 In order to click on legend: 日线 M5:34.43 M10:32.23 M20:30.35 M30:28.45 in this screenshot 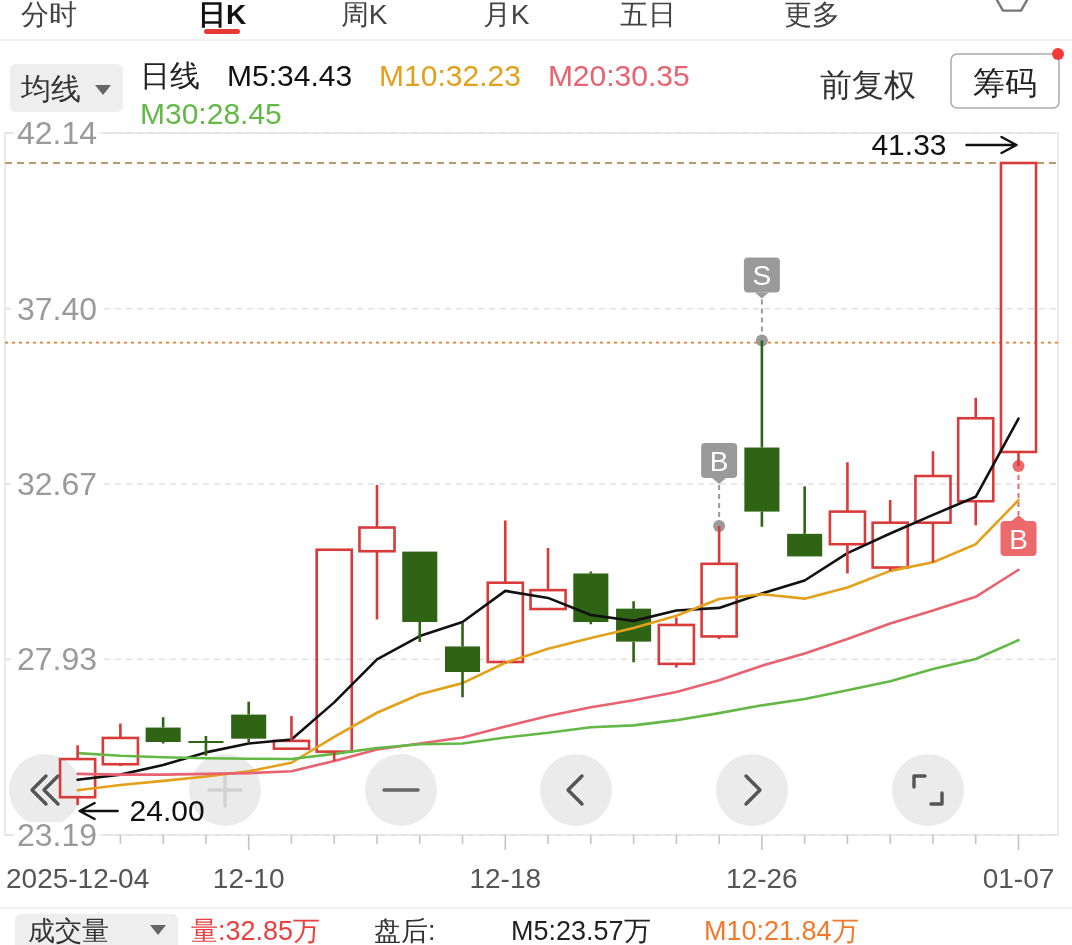, I will do `click(415, 94)`.